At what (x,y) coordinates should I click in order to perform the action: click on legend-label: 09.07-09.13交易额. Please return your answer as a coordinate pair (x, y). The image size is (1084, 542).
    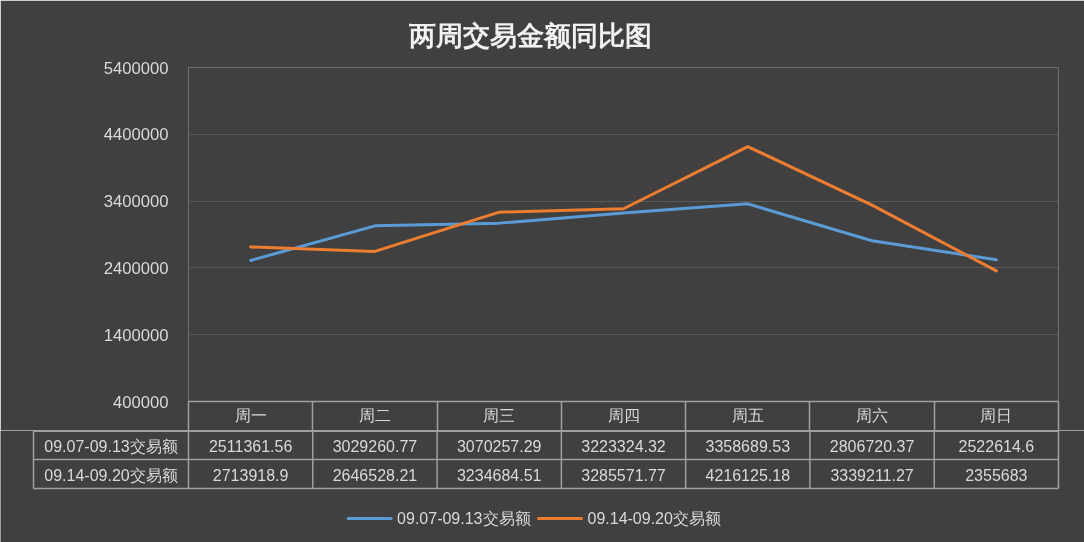
    Looking at the image, I should click on (464, 518).